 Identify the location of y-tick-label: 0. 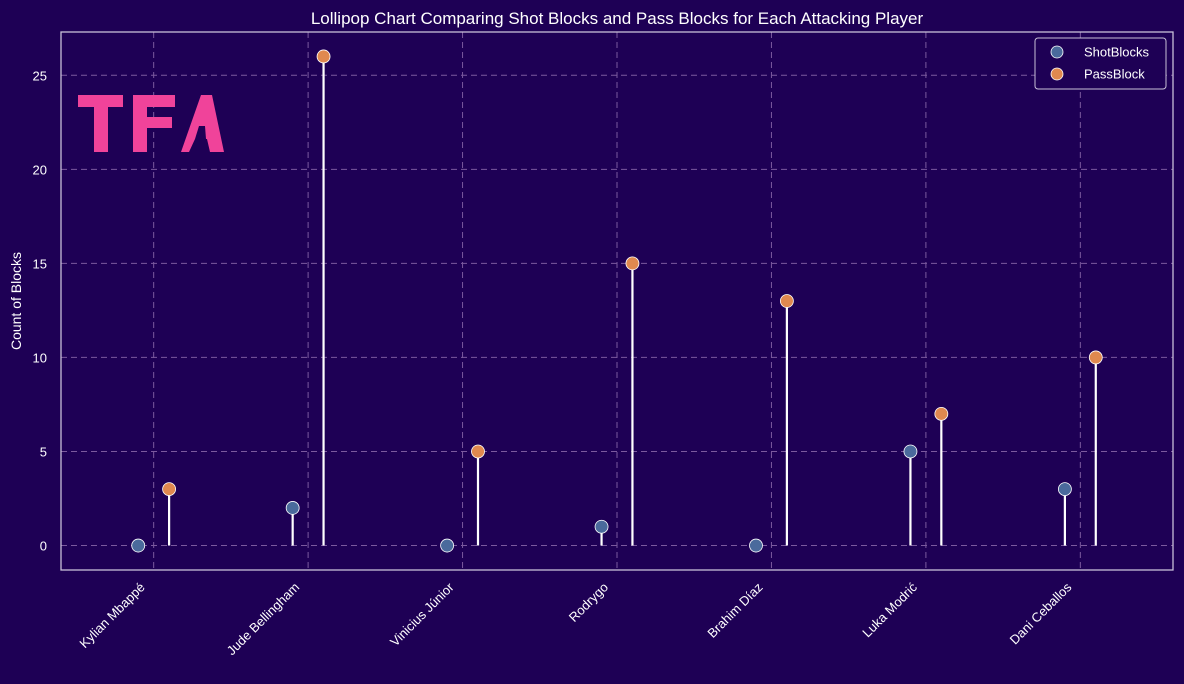
(43, 546).